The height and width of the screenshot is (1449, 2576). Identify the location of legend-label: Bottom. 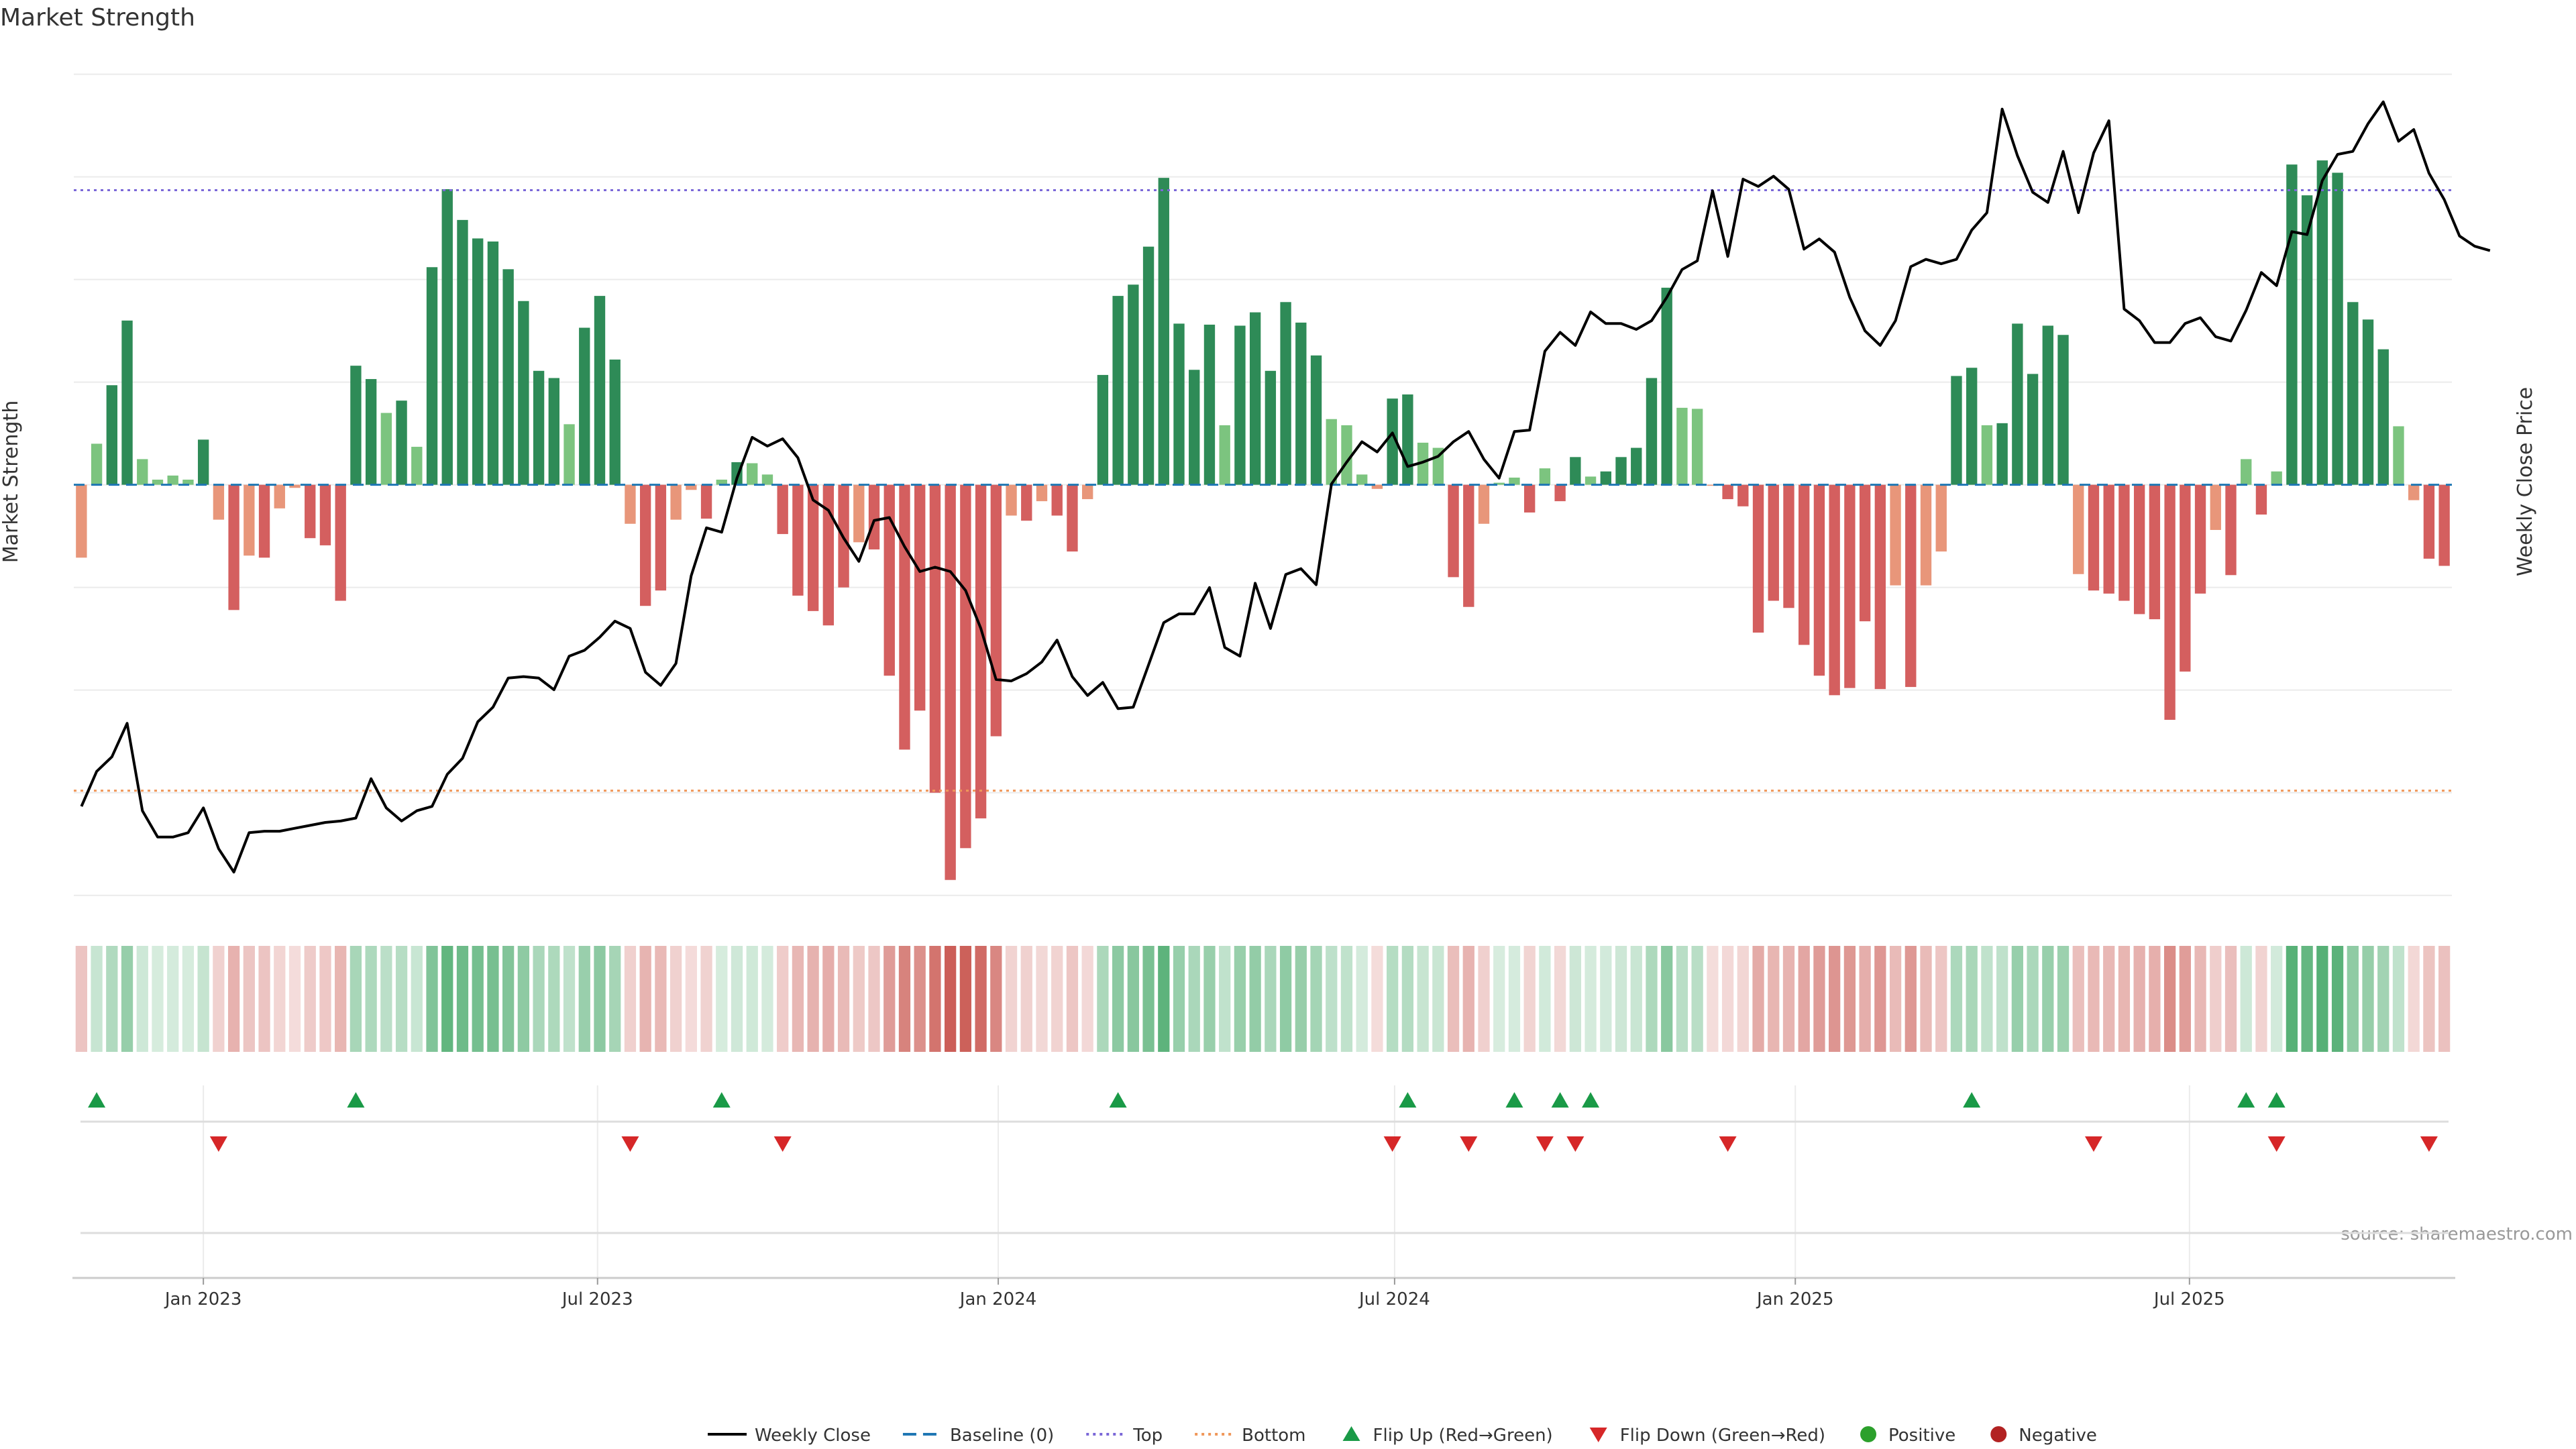
(1273, 1436).